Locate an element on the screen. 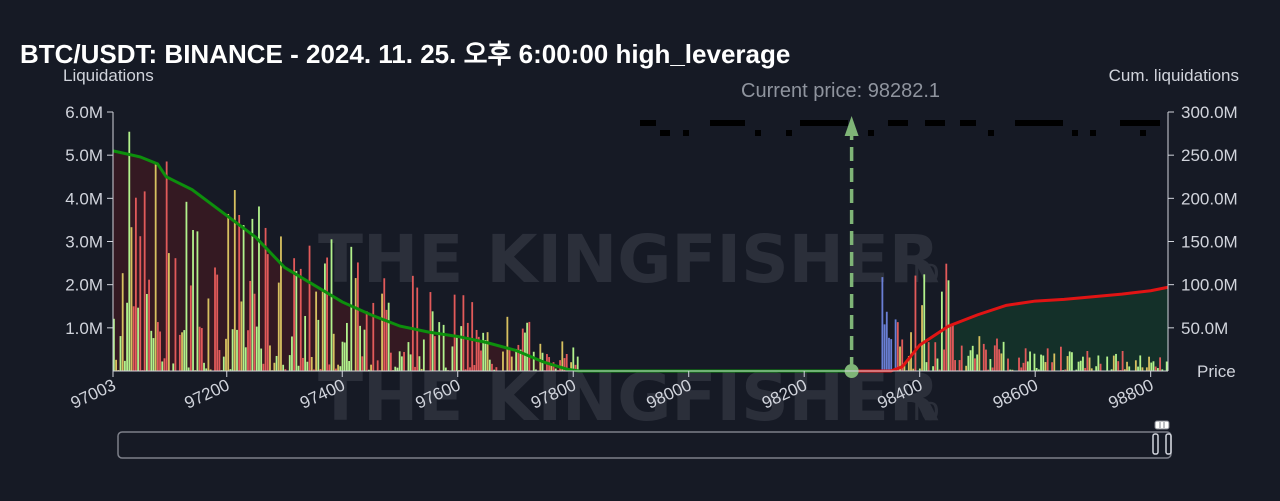  range-slider-handle is located at coordinates (1162, 437).